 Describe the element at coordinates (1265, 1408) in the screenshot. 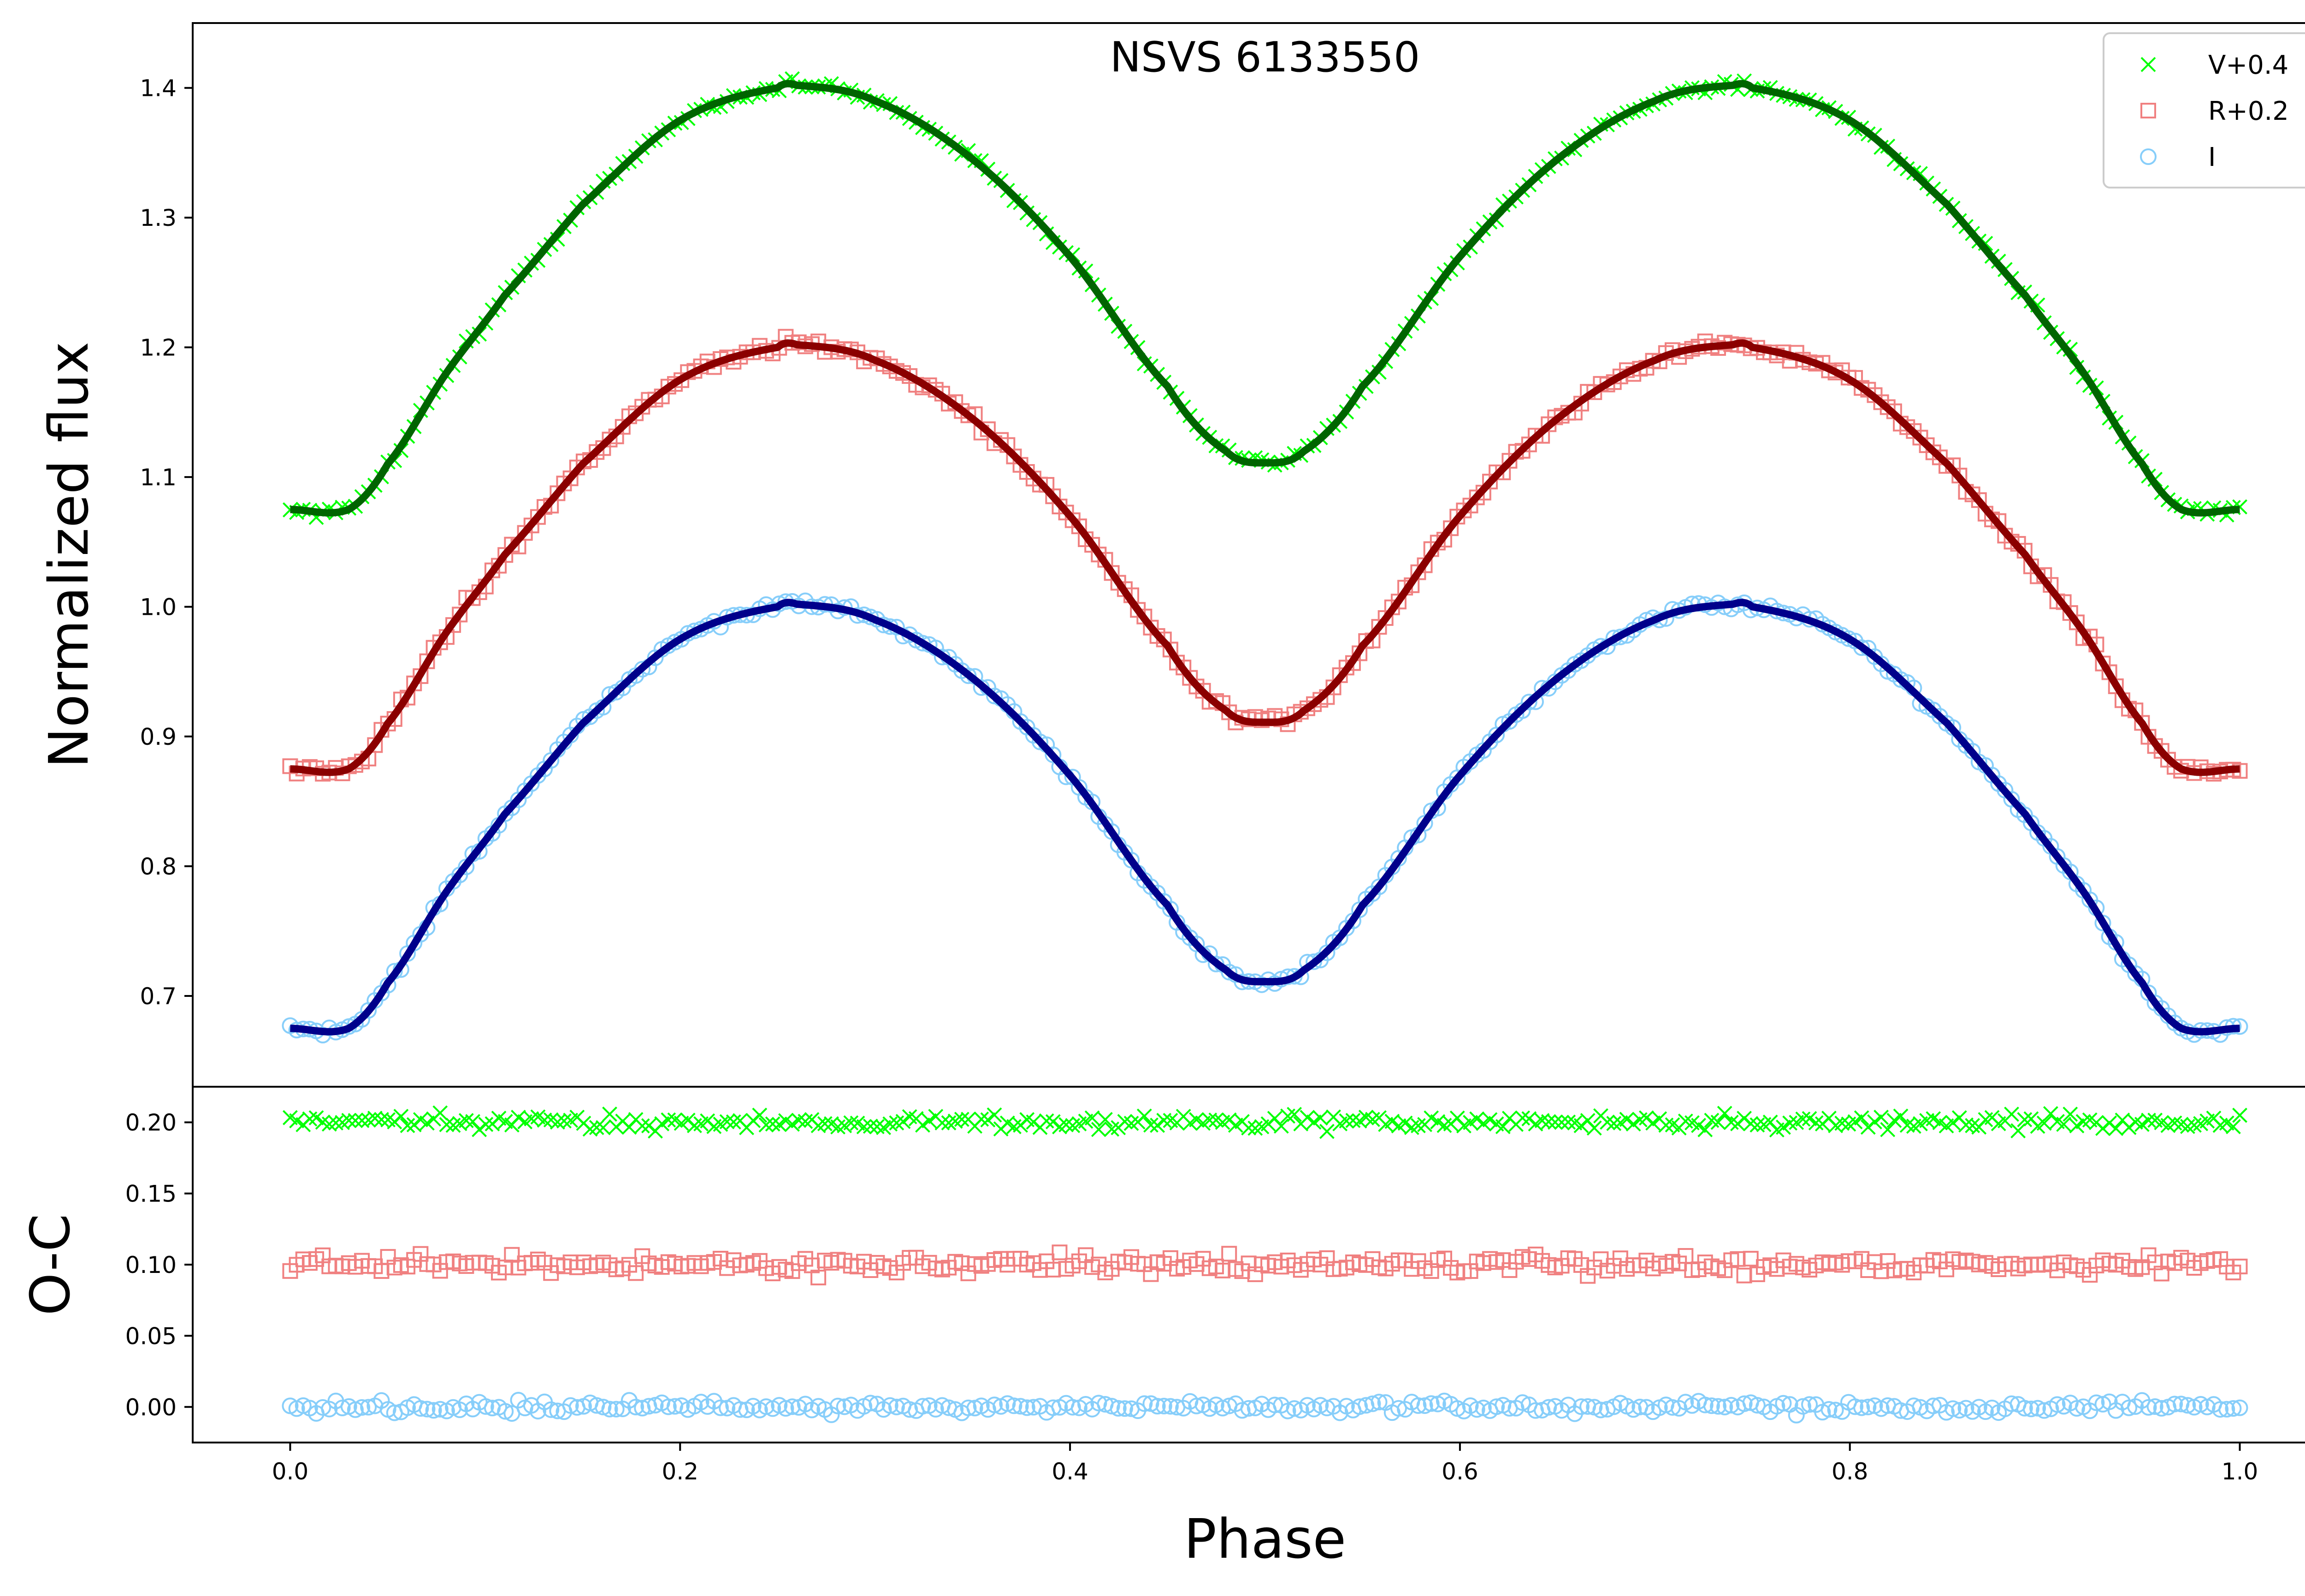

I see `residual-circle-points` at that location.